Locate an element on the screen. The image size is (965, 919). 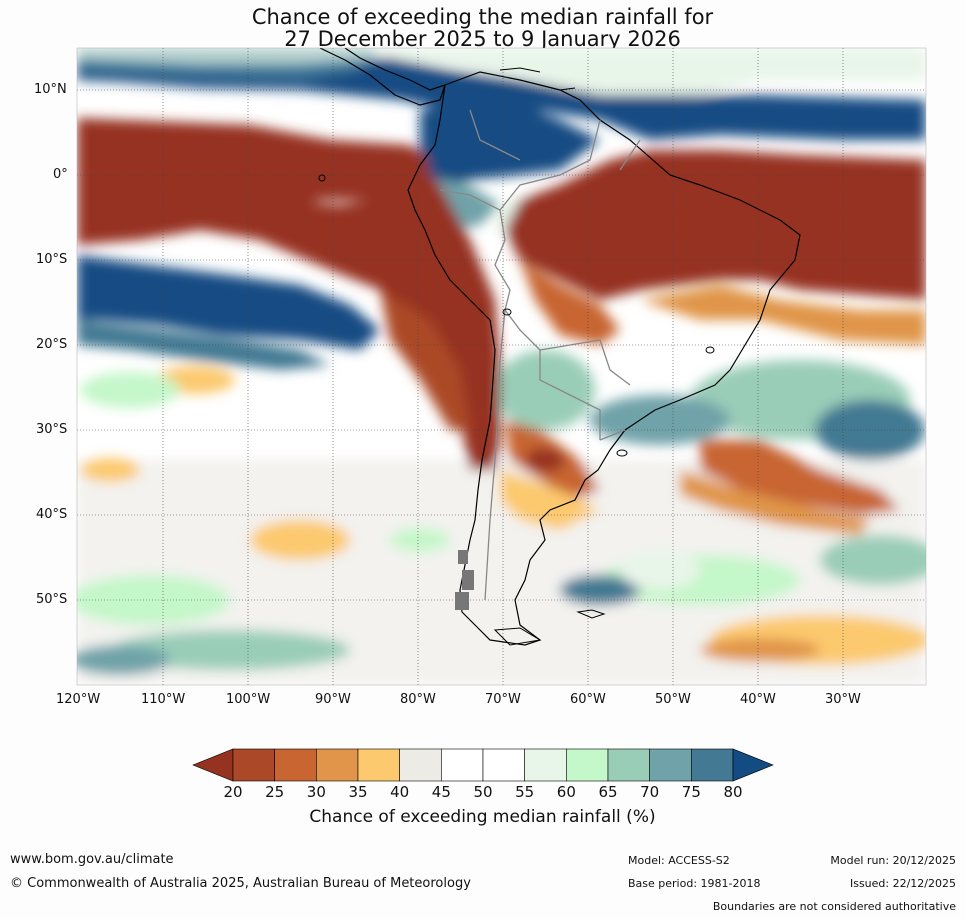
colorbar-arrow-high is located at coordinates (753, 765).